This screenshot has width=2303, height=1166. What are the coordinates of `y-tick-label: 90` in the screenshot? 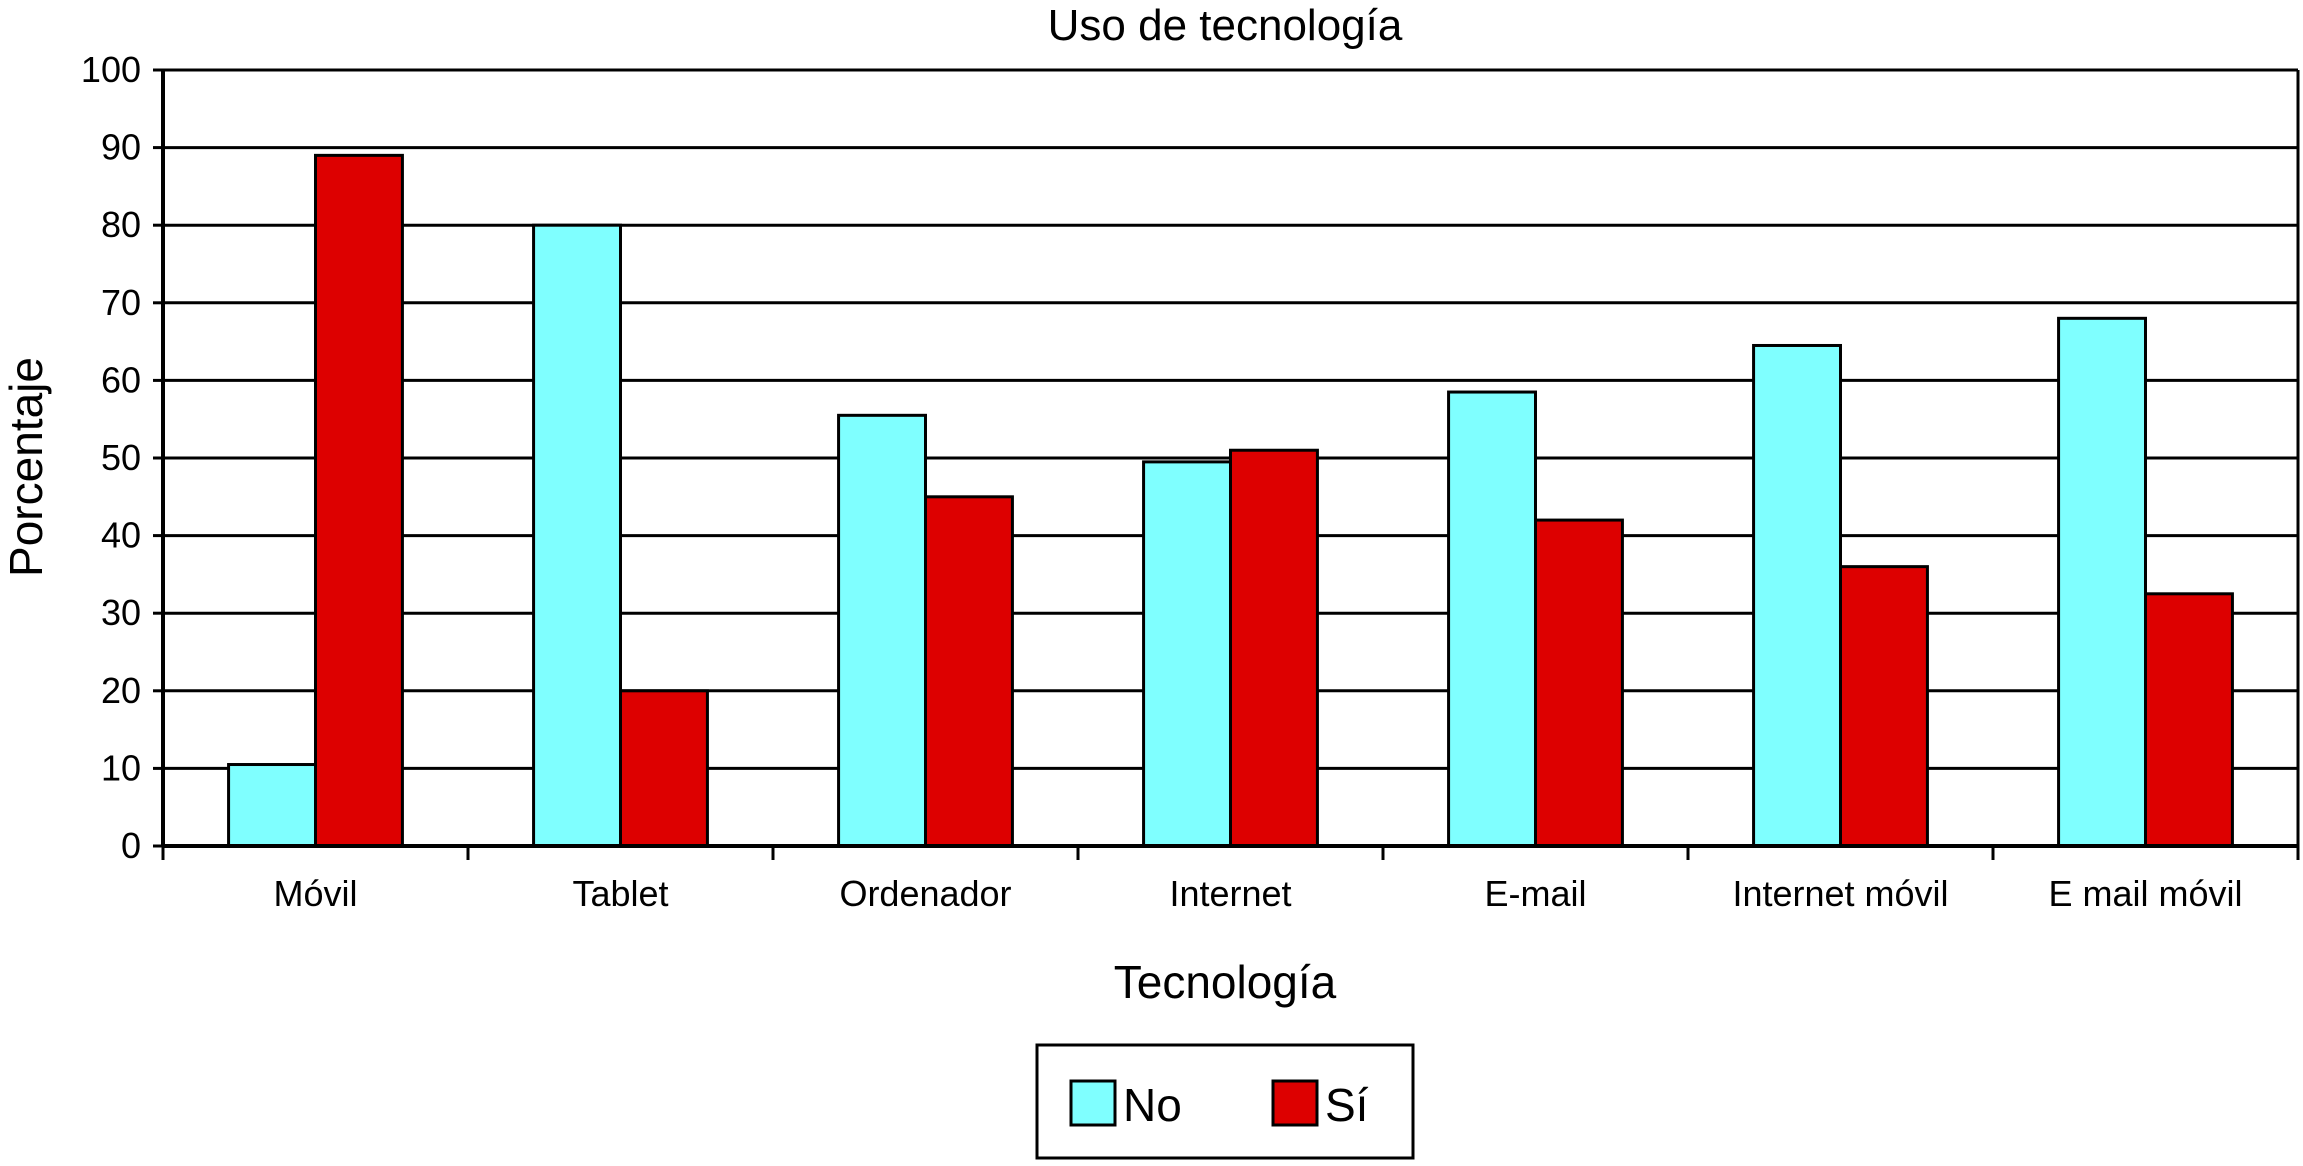 It's located at (121, 147).